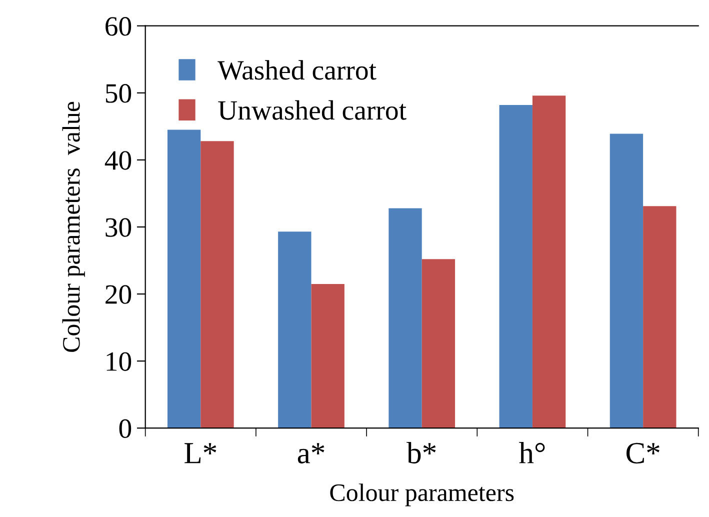 The width and height of the screenshot is (709, 517). What do you see at coordinates (119, 227) in the screenshot?
I see `y-tick-label: 30` at bounding box center [119, 227].